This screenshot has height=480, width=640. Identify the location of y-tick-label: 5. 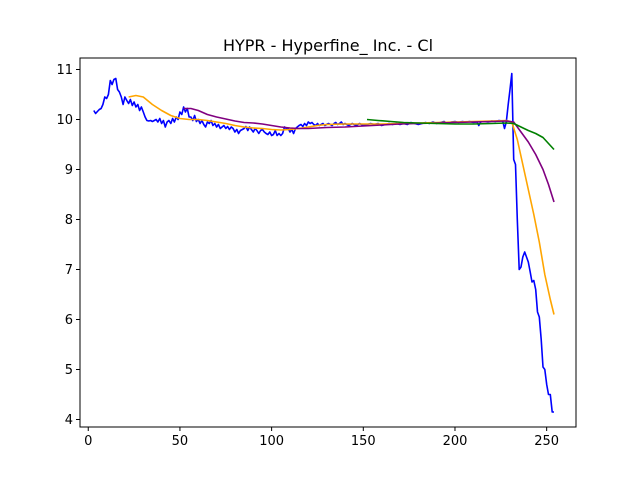
(69, 370).